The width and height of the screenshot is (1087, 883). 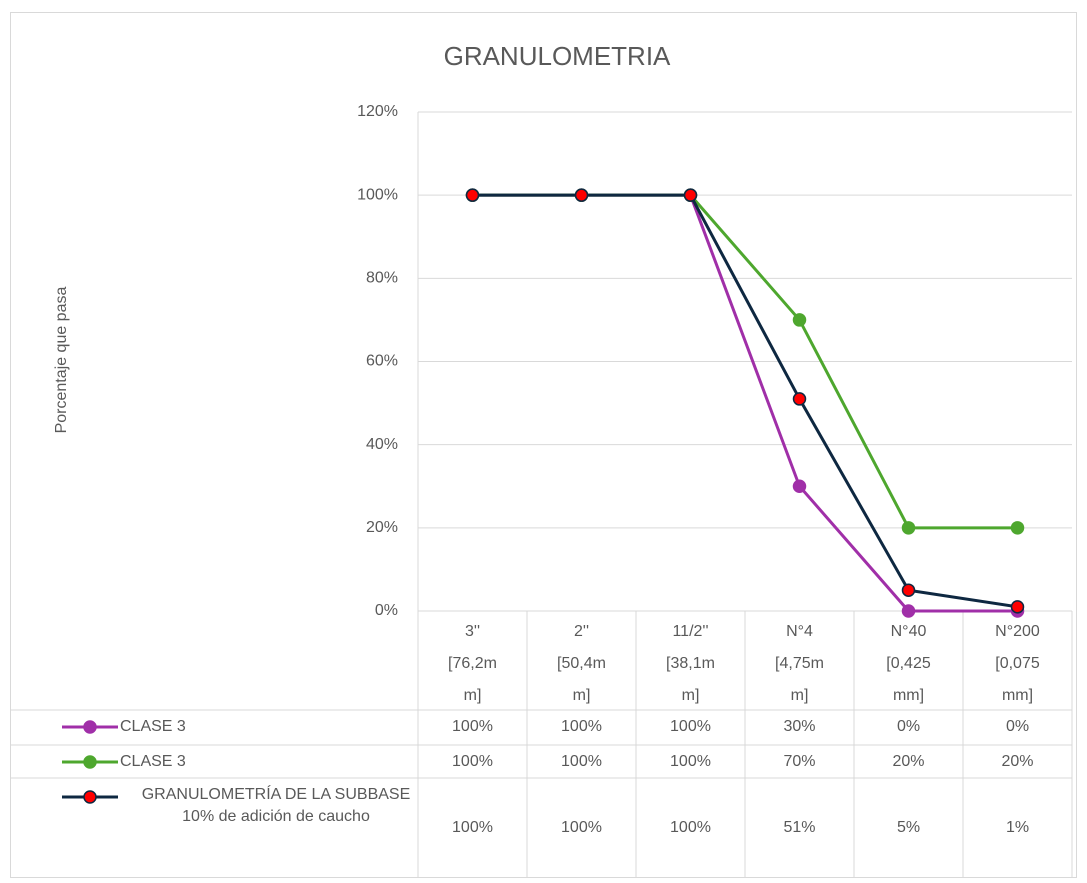 I want to click on x-tick-label: [76,2m, so click(x=472, y=663).